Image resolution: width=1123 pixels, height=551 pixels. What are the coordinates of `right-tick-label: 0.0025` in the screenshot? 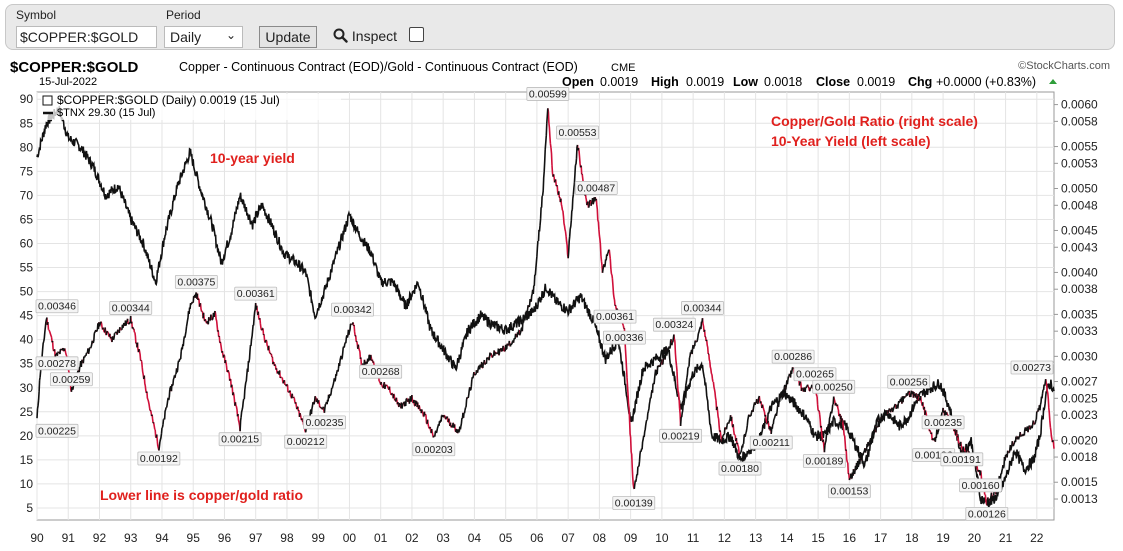 It's located at (1079, 398).